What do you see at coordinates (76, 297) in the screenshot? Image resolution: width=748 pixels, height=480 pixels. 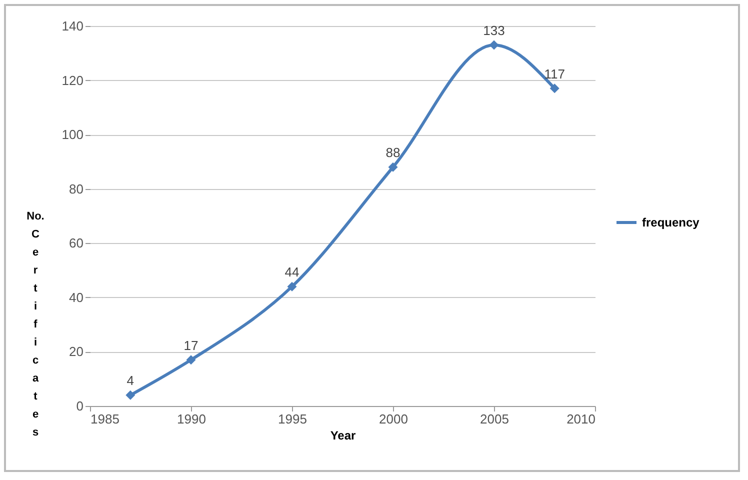 I see `y-tick-label: 40` at bounding box center [76, 297].